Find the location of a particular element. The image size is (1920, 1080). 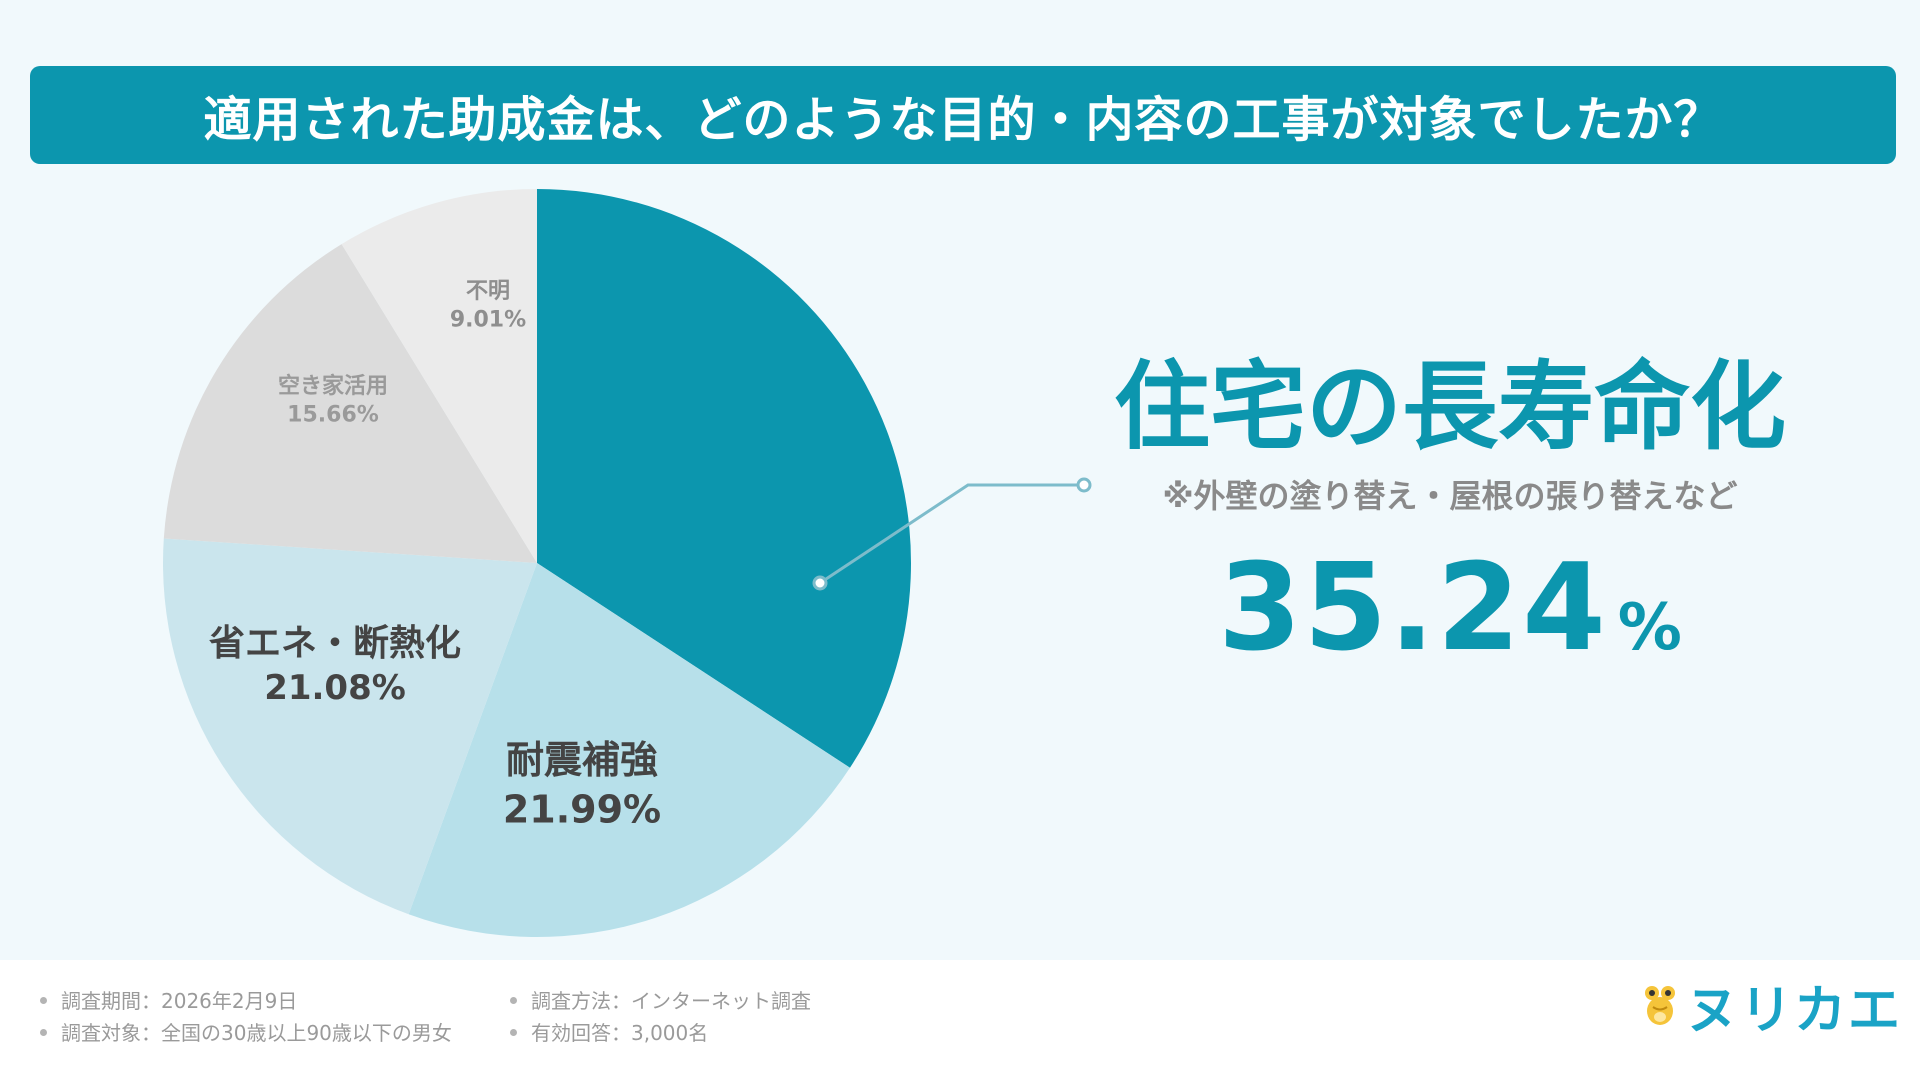

highlight-note: ※外壁の塗り替え・屋根の張り替えなど is located at coordinates (1450, 495).